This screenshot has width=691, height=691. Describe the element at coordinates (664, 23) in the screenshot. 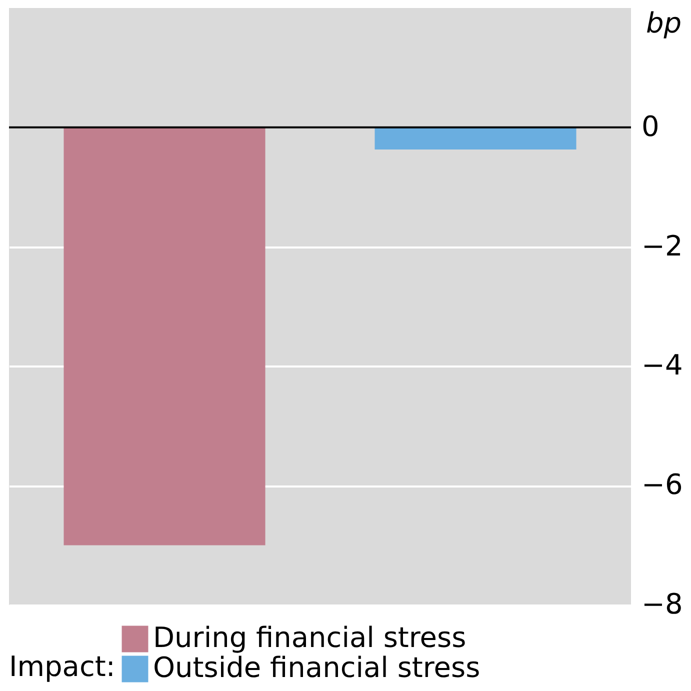

I see `y-axis-title: bp` at that location.